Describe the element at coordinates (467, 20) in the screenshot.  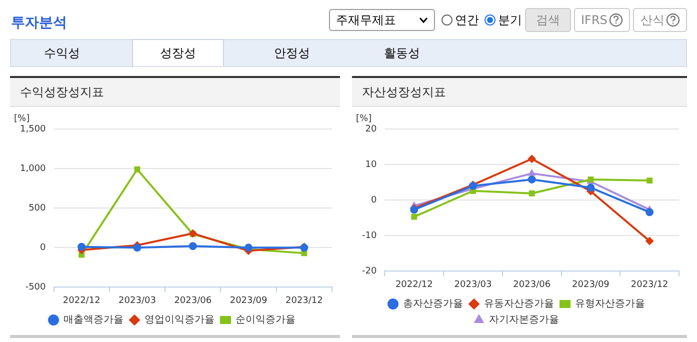
I see `text: 연간` at that location.